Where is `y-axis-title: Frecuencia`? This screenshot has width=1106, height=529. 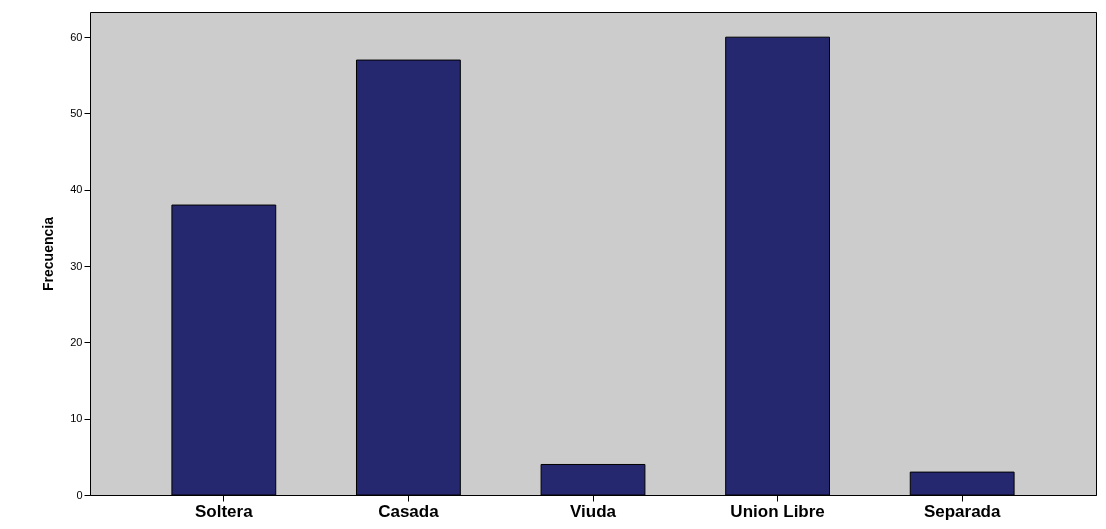
y-axis-title: Frecuencia is located at coordinates (48, 253).